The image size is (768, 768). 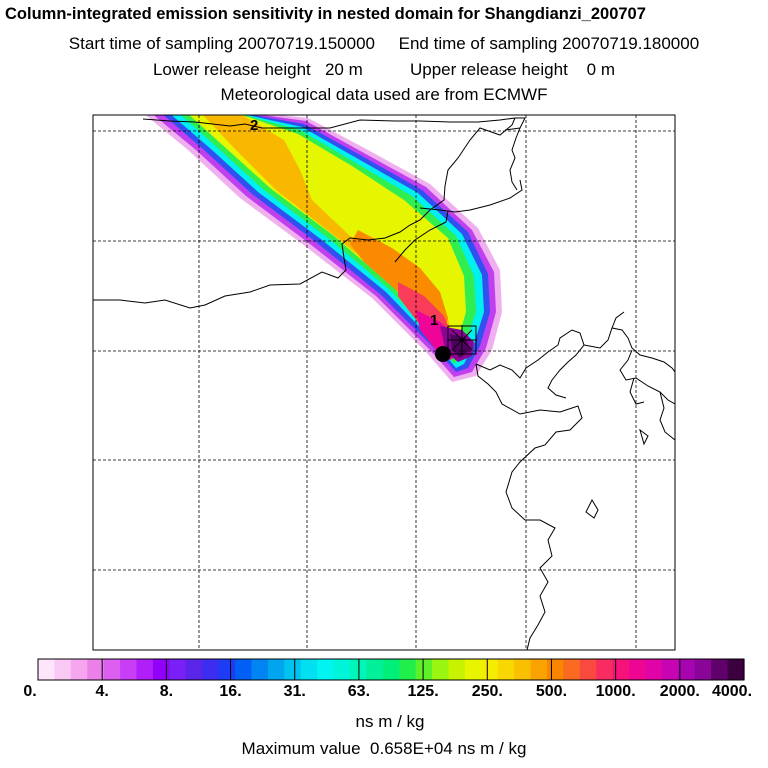 What do you see at coordinates (423, 691) in the screenshot?
I see `colorbar-tick-label: 125.` at bounding box center [423, 691].